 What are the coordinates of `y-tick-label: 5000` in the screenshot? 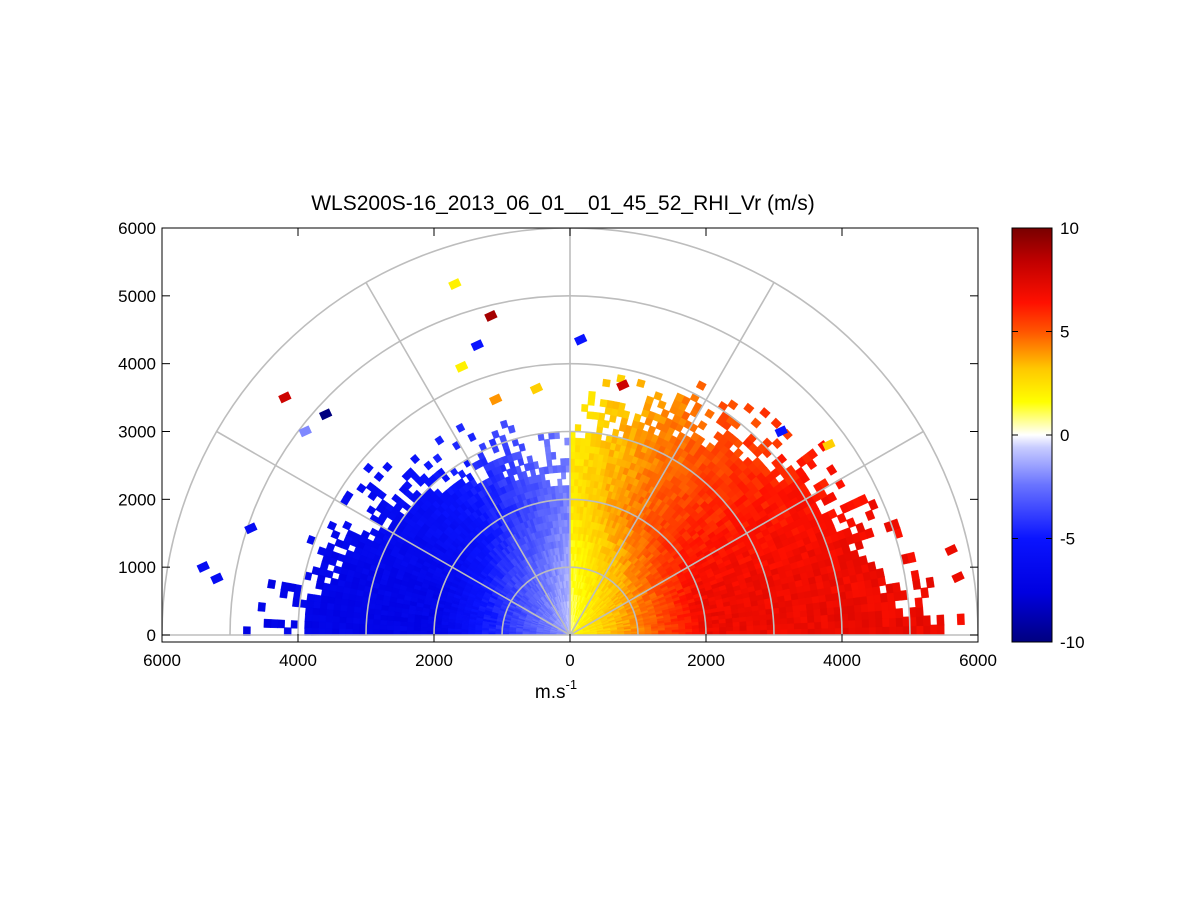 It's located at (137, 296).